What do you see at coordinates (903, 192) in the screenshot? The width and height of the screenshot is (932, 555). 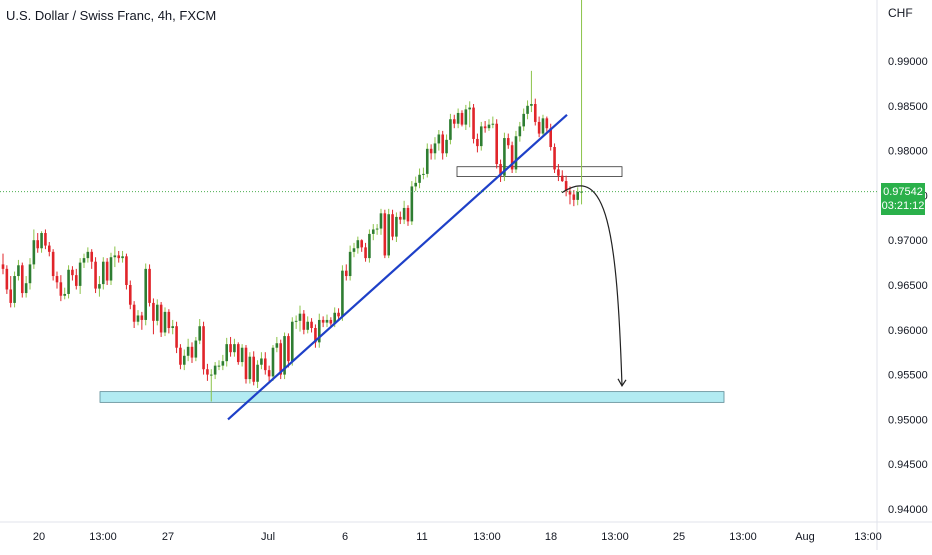 I see `last-price-value: 0.97542` at bounding box center [903, 192].